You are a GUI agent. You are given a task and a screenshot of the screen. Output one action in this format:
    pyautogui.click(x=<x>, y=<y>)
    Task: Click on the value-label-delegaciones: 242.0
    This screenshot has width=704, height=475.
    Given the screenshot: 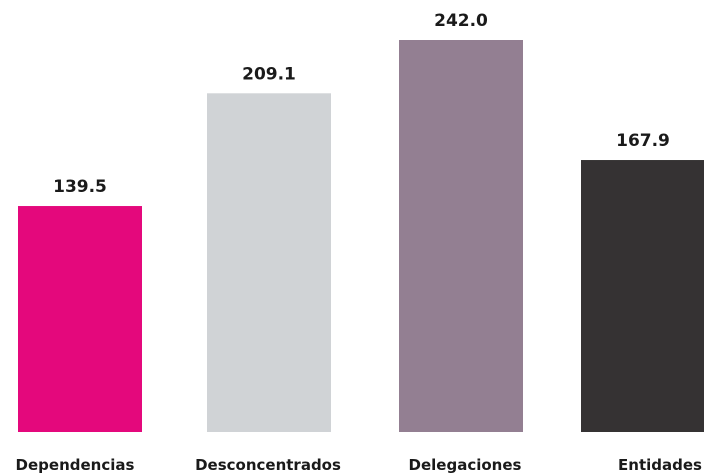 What is the action you would take?
    pyautogui.click(x=461, y=21)
    